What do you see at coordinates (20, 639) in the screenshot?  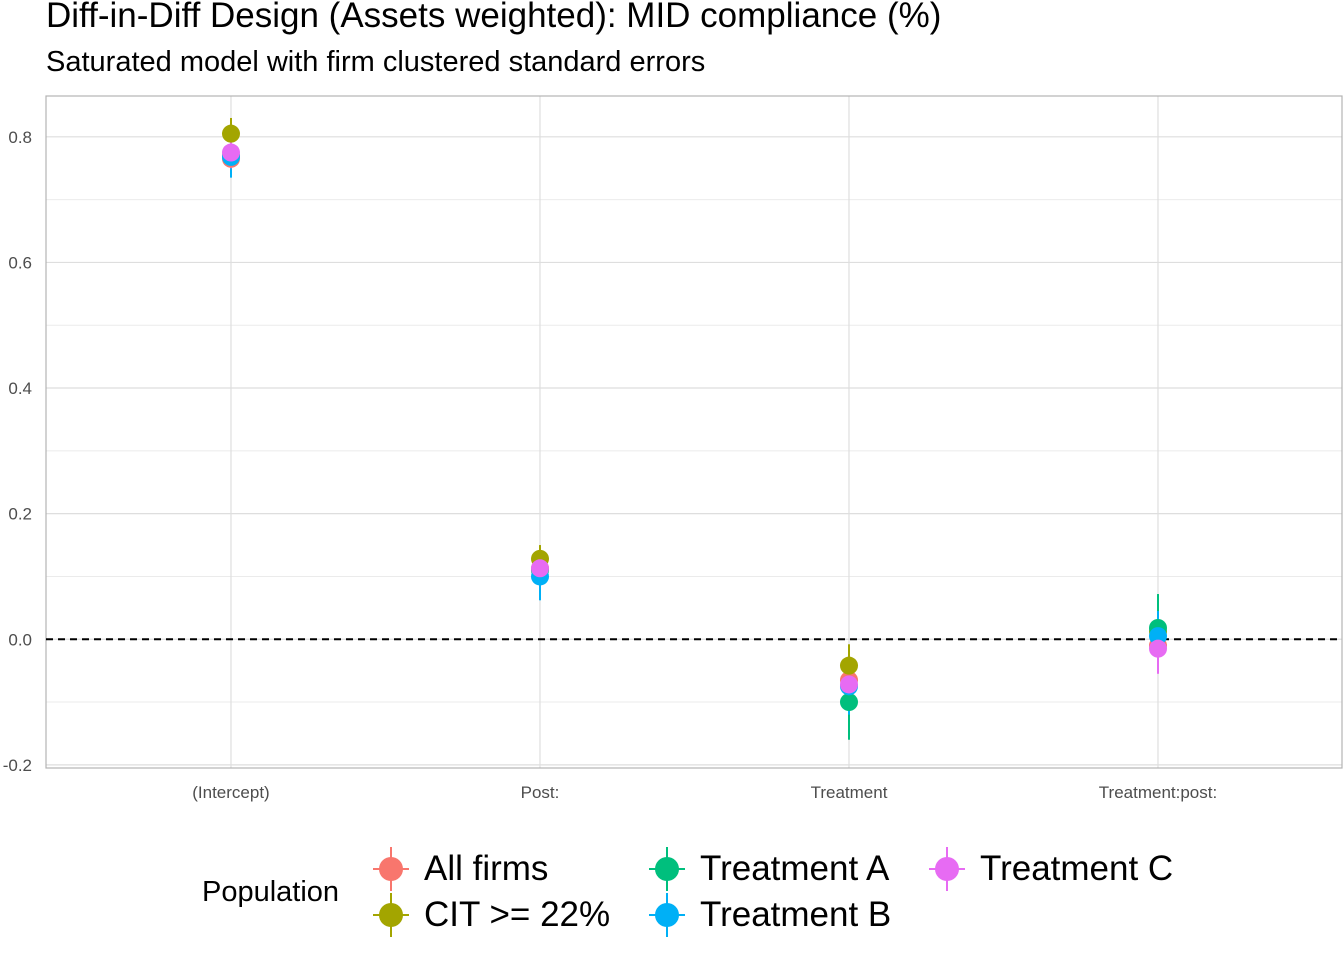 I see `y-tick-label: 0.0` at bounding box center [20, 639].